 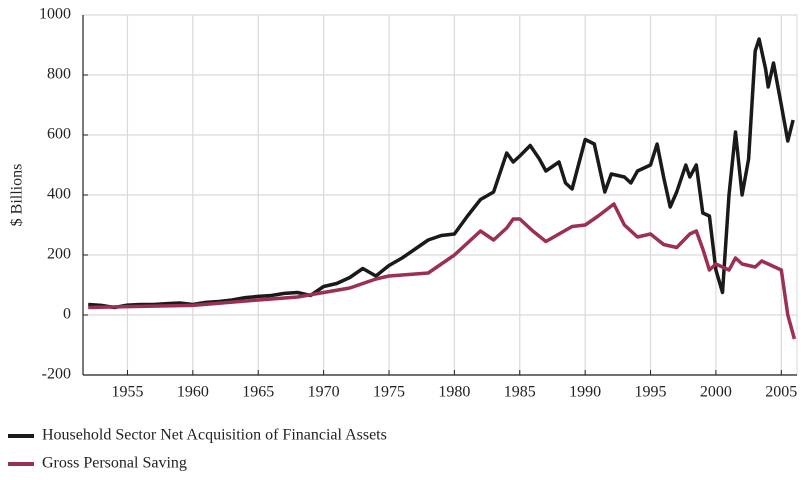 I want to click on y-tick-label: 600, so click(x=59, y=134).